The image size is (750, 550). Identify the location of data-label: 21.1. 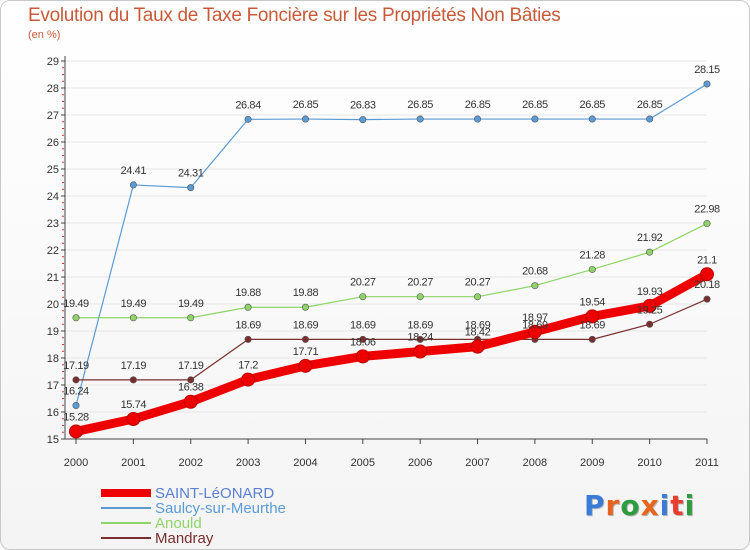
(707, 260).